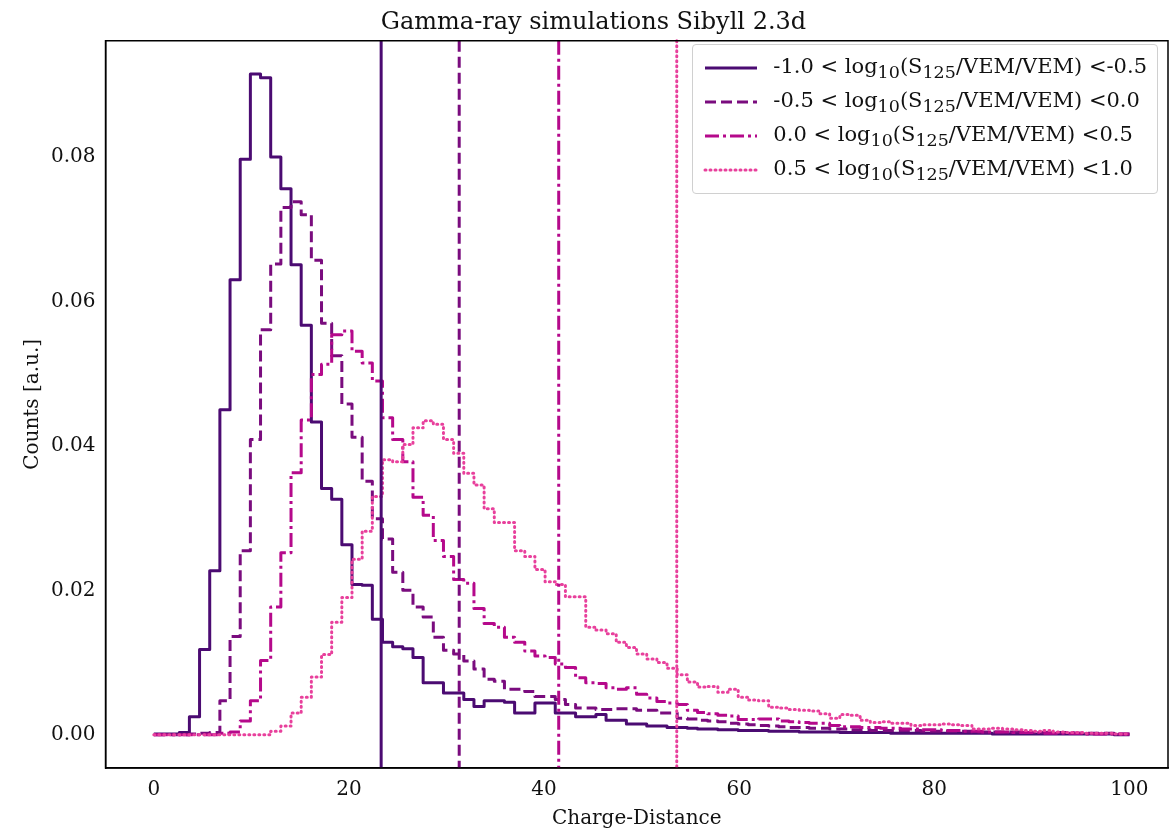  Describe the element at coordinates (73, 732) in the screenshot. I see `y-tick-label: 0.00` at that location.